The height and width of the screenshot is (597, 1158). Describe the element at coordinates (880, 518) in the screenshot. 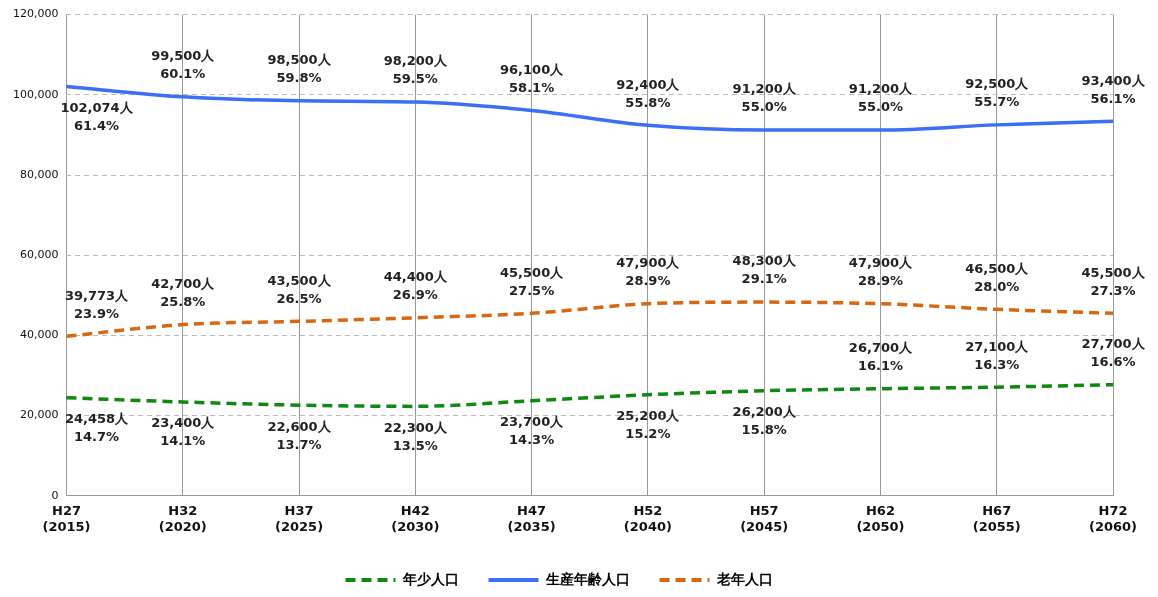

I see `x-tick-label: H62 (2050)` at that location.